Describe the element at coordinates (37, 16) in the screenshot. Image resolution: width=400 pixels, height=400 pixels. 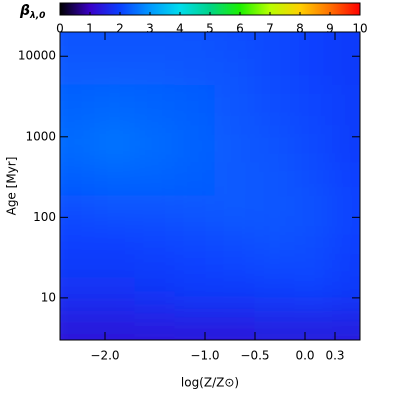
I see `colorbar-label-sub: λ,0` at that location.